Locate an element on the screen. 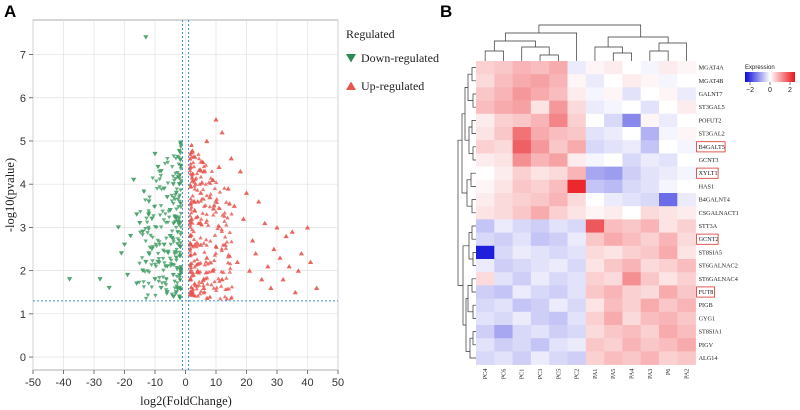 Image resolution: width=800 pixels, height=410 pixels. expression-tick-label: −2 is located at coordinates (750, 90).